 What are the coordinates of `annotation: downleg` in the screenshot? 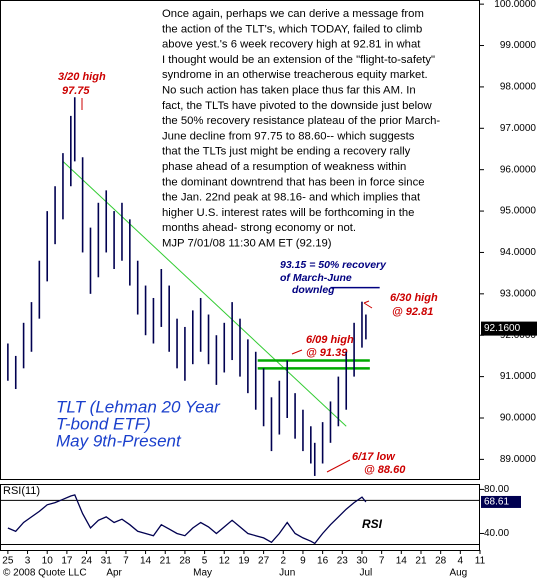 It's located at (313, 290).